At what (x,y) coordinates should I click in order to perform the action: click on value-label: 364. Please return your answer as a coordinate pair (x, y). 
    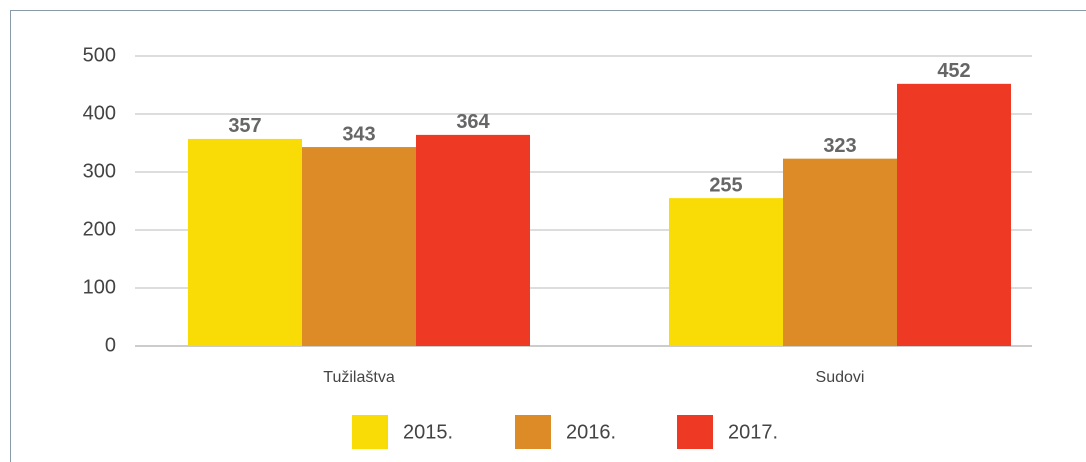
    Looking at the image, I should click on (473, 122).